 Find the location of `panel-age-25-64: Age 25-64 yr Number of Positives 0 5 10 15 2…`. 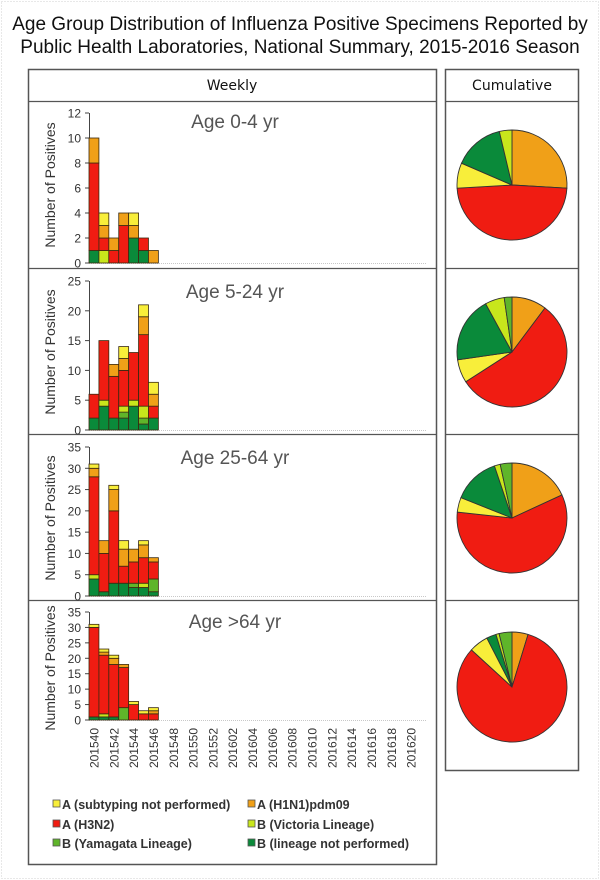

panel-age-25-64: Age 25-64 yr Number of Positives 0 5 10 15 2… is located at coordinates (234, 522).